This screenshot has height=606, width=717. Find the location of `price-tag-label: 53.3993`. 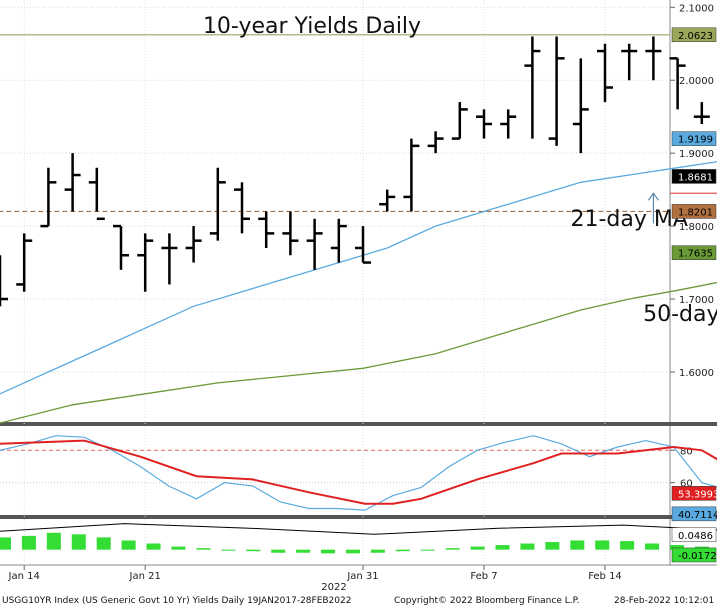

price-tag-label: 53.3993 is located at coordinates (697, 494).